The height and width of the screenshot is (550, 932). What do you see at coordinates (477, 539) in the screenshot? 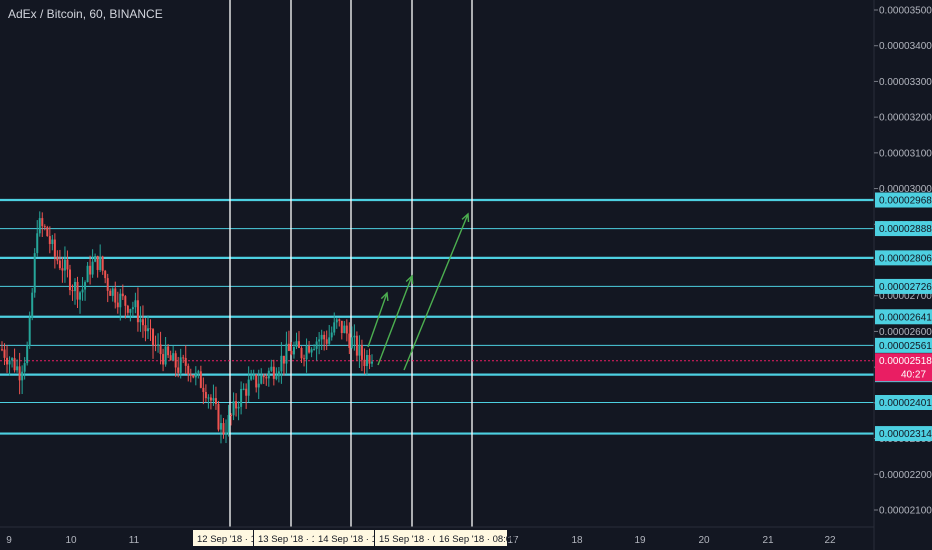
I see `time-label: 16 Sep '18 · 08:00` at bounding box center [477, 539].